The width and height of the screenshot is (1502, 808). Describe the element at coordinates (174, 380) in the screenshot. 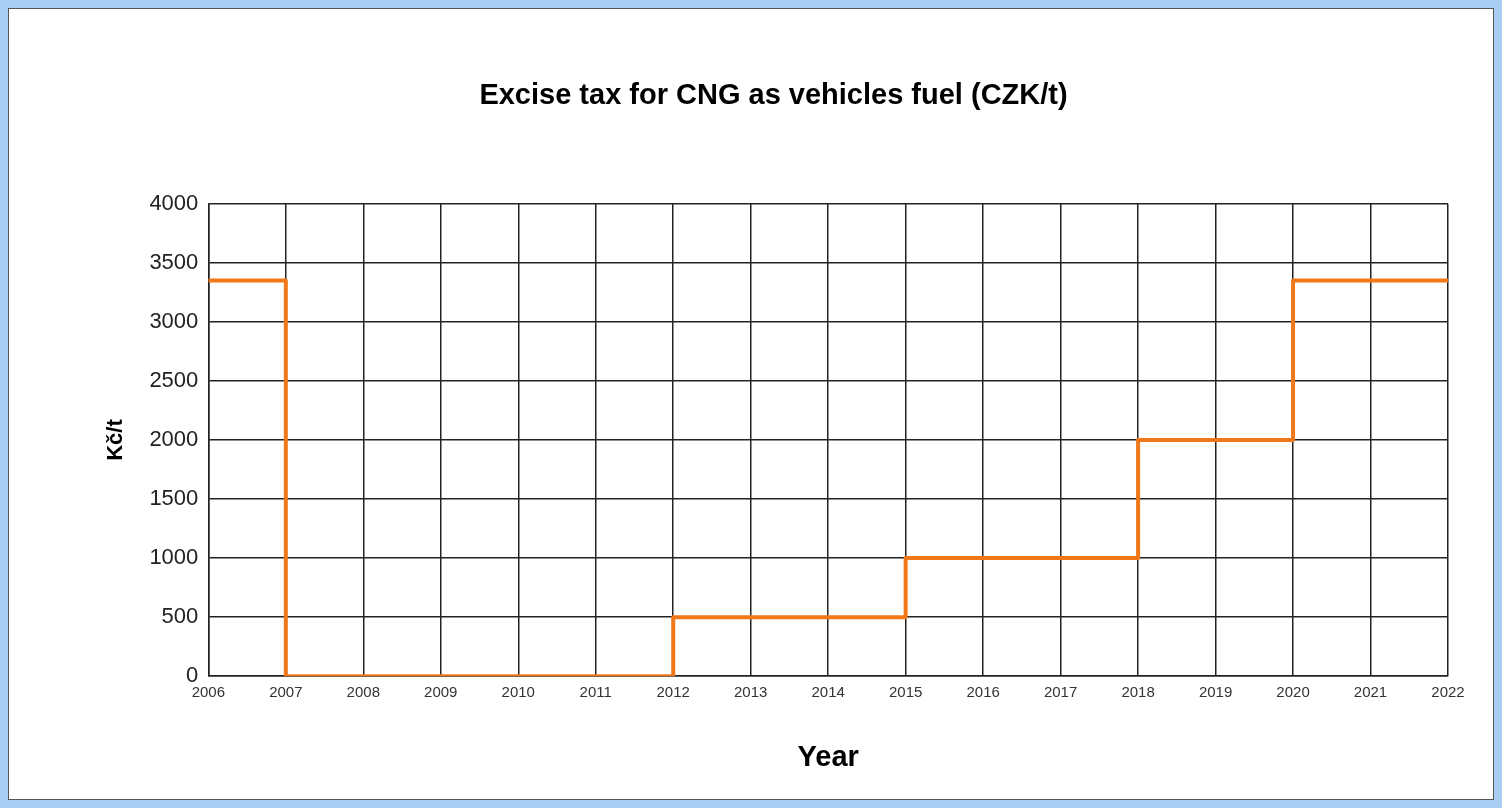

I see `y-tick-label: 2500` at that location.